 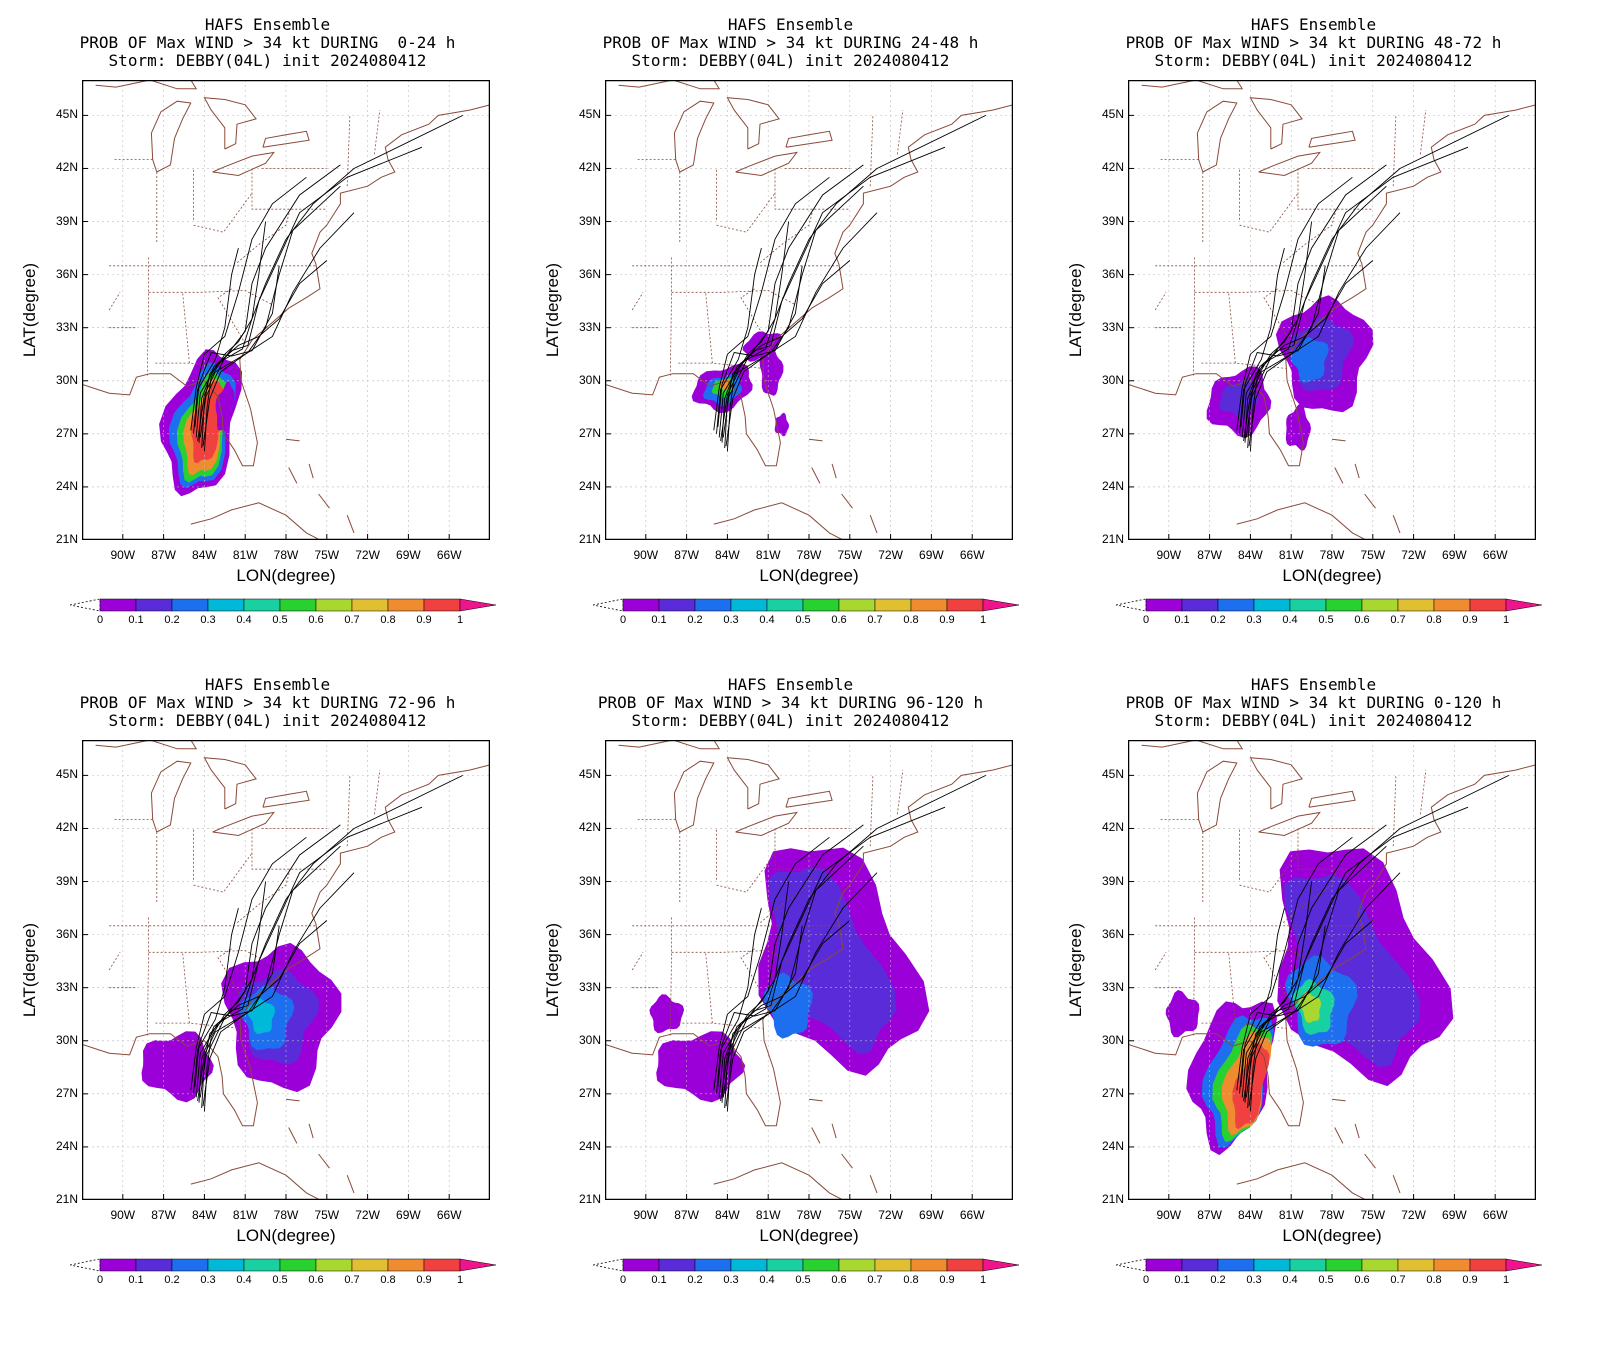 What do you see at coordinates (1250, 1215) in the screenshot?
I see `x-tick-label: 84W` at bounding box center [1250, 1215].